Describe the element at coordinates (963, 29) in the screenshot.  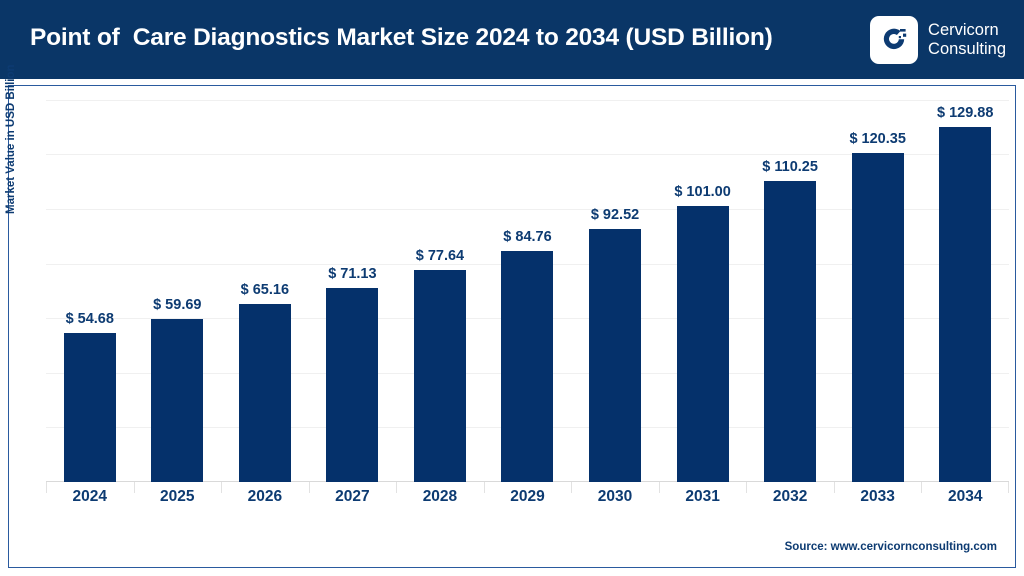
I see `brand-name-line1: Cervicorn` at that location.